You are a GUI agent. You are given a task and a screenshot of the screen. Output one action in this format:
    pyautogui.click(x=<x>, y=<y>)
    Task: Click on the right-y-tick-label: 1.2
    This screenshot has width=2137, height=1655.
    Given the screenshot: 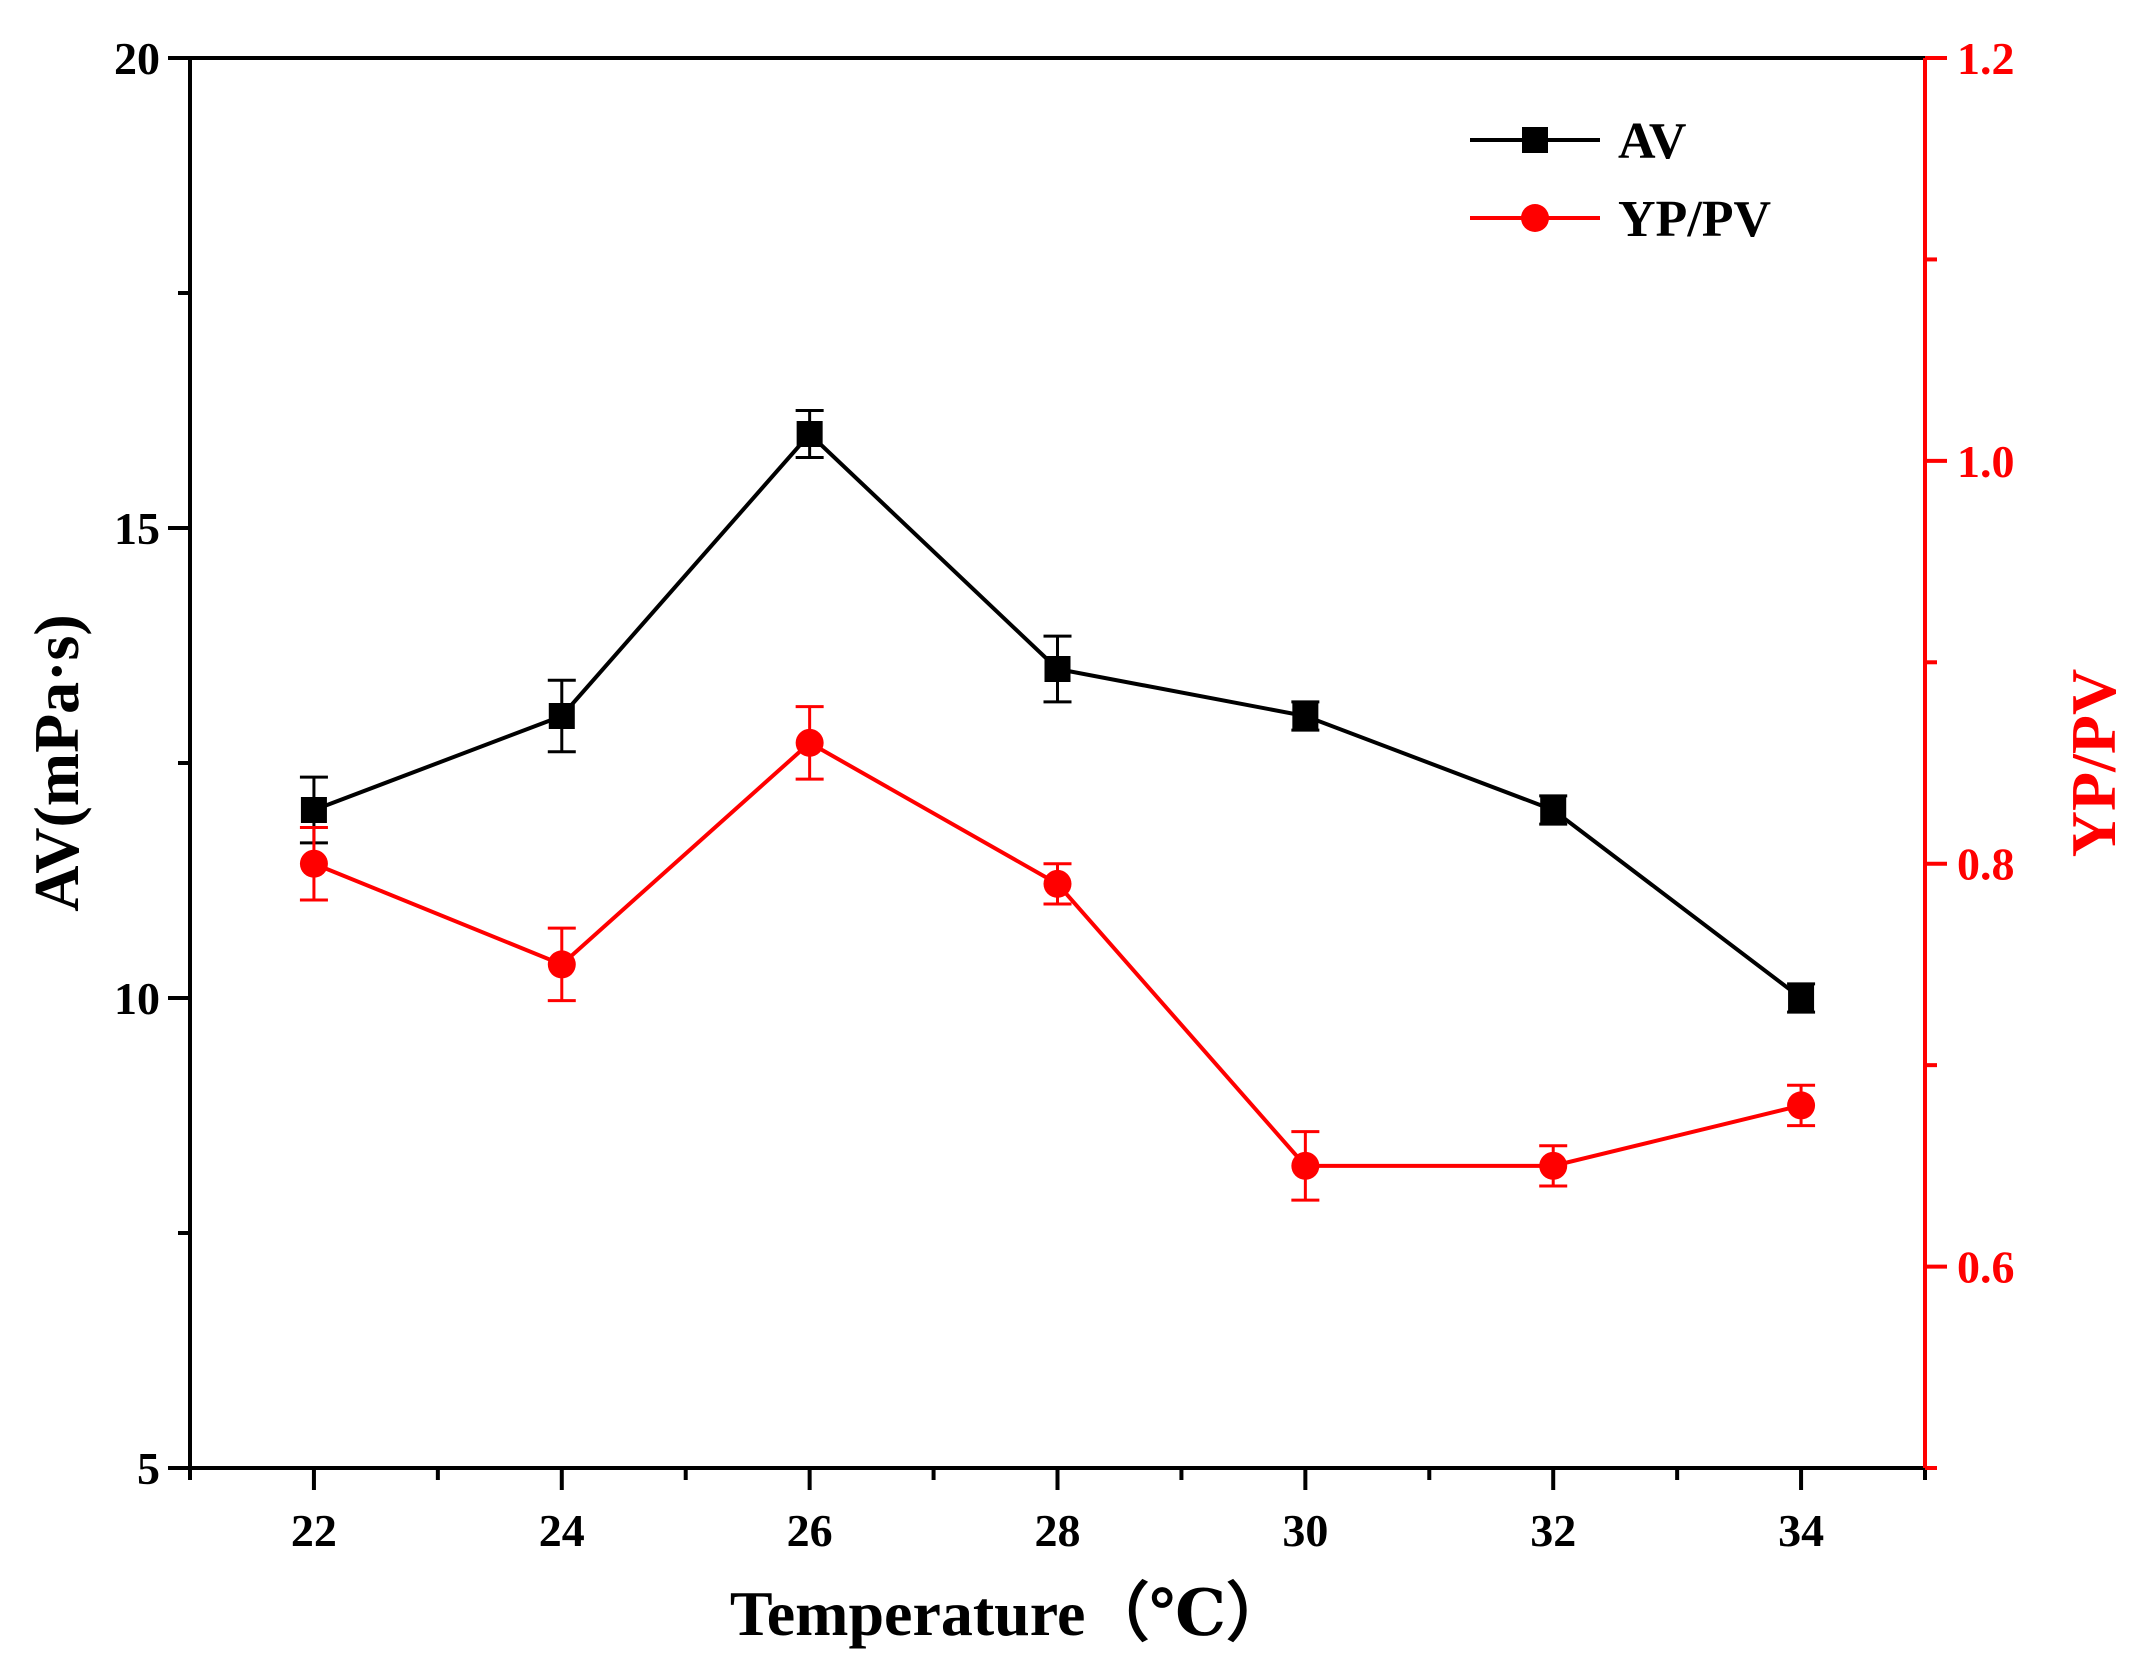 What is the action you would take?
    pyautogui.click(x=1986, y=58)
    